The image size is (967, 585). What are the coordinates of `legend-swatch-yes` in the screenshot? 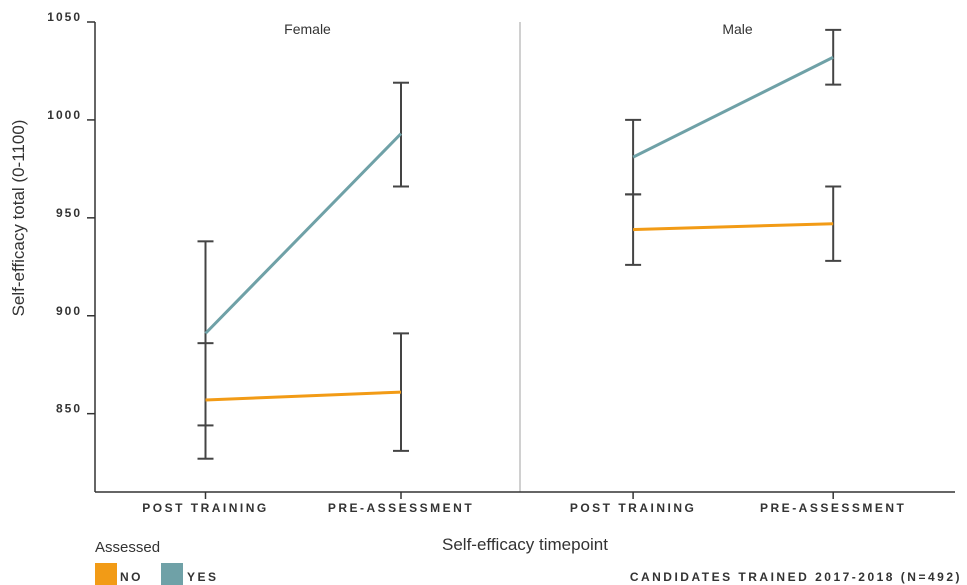 It's located at (172, 574).